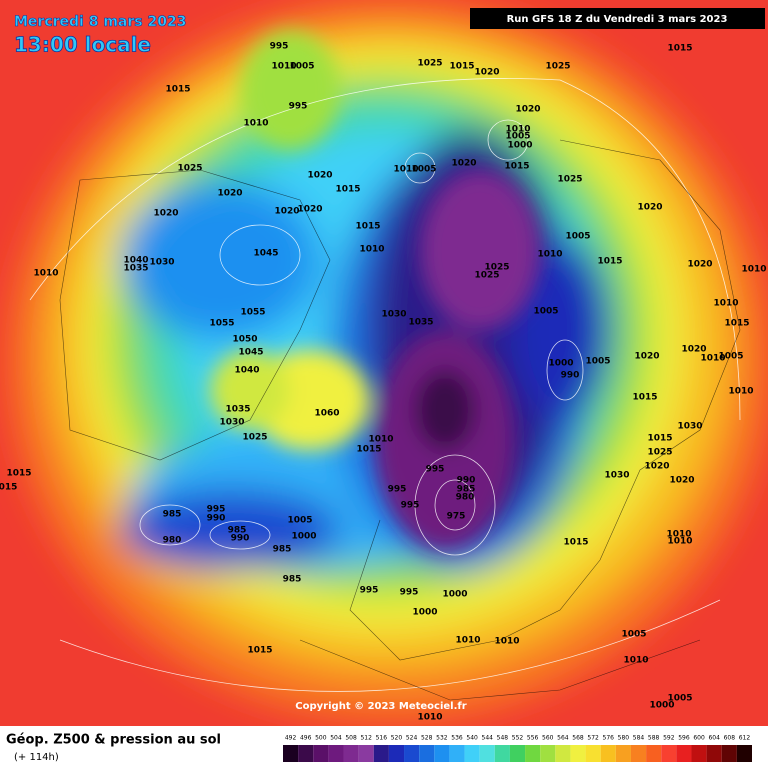 Image resolution: width=768 pixels, height=768 pixels. Describe the element at coordinates (397, 738) in the screenshot. I see `colorbar-label: 520` at that location.